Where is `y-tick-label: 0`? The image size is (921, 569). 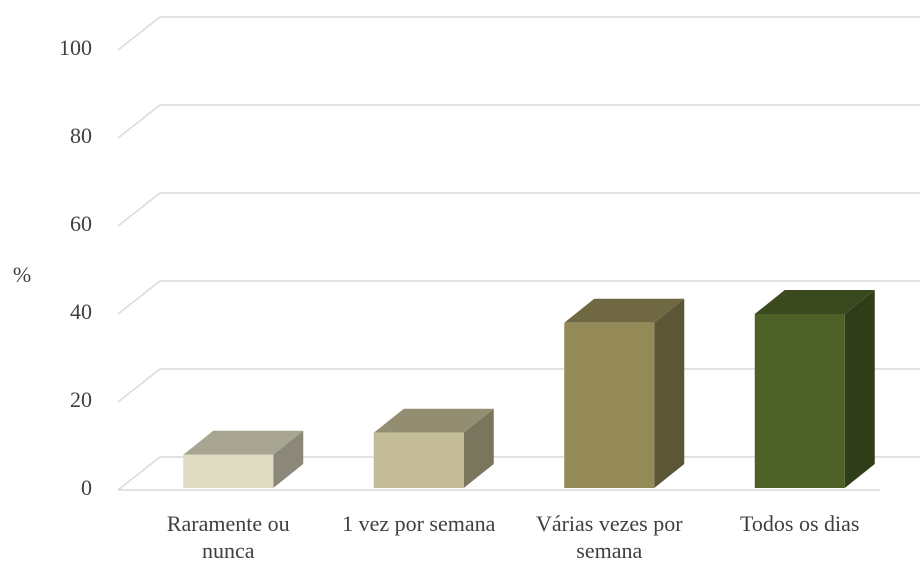
y-tick-label: 0 is located at coordinates (86, 487).